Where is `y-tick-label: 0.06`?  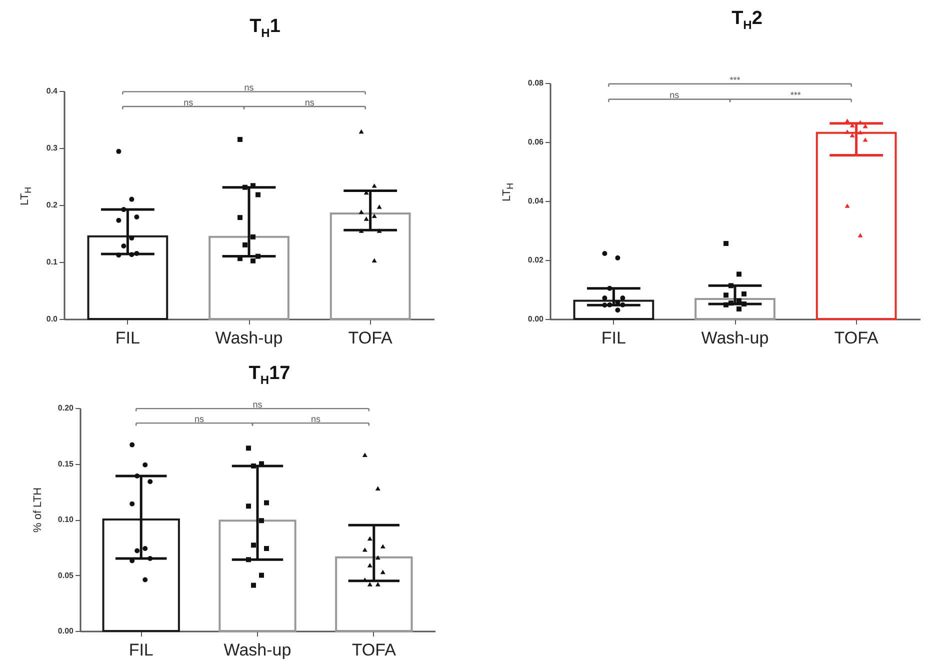 y-tick-label: 0.06 is located at coordinates (536, 142).